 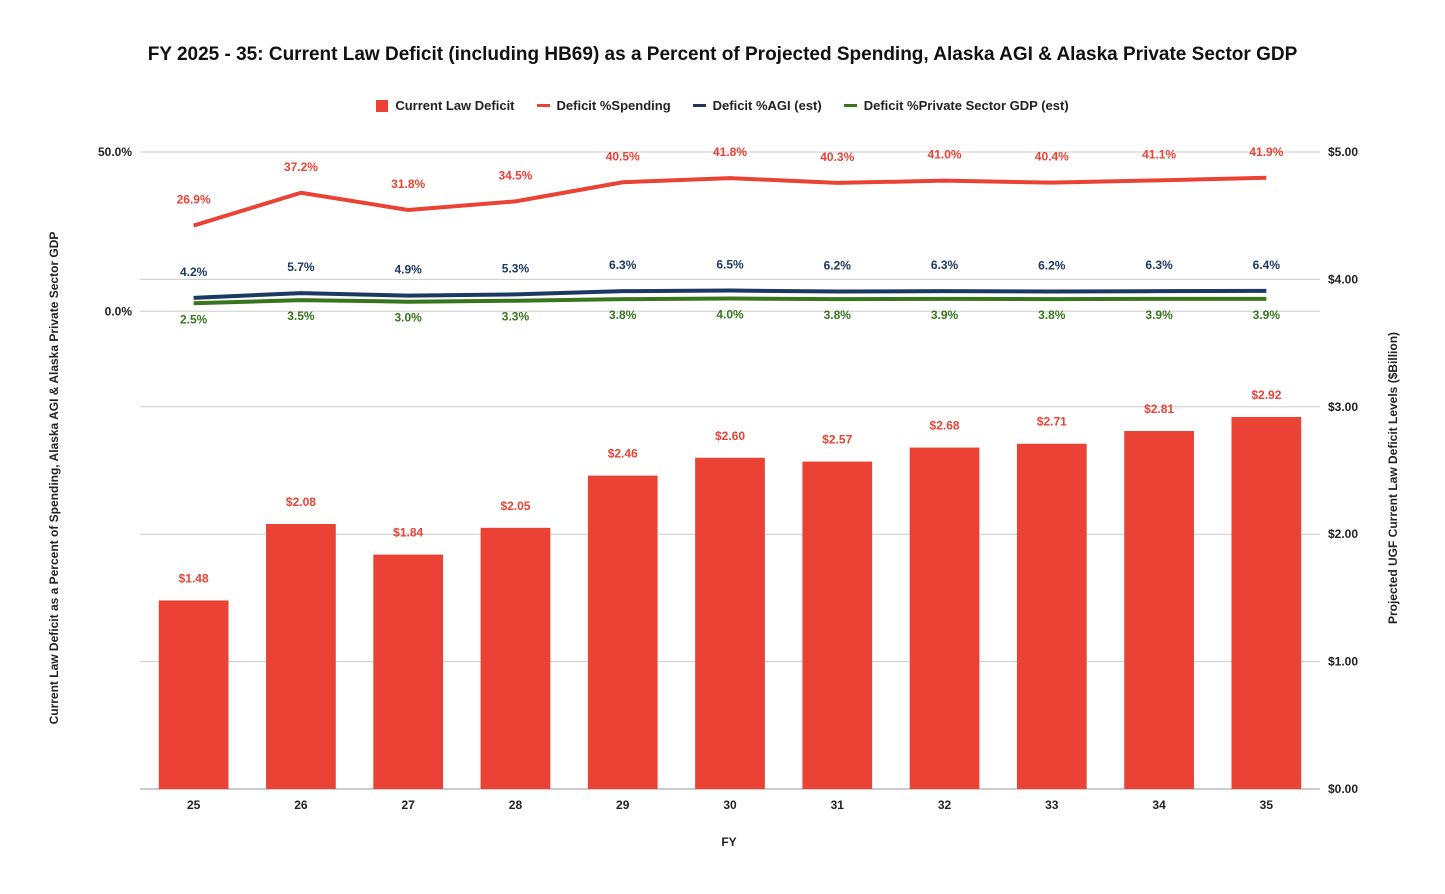 I want to click on legend-label: Deficit %AGI (est), so click(x=767, y=105).